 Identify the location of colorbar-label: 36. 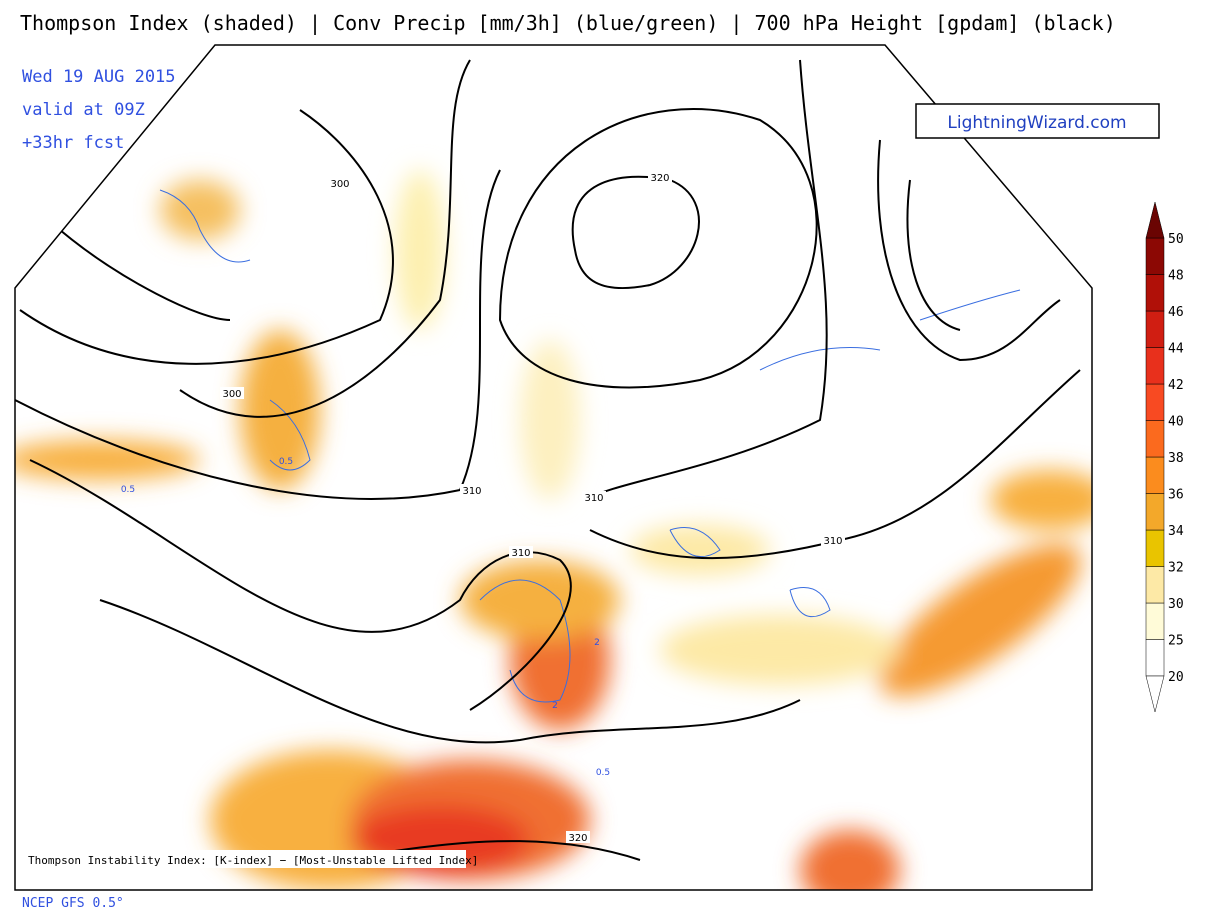
(1176, 495).